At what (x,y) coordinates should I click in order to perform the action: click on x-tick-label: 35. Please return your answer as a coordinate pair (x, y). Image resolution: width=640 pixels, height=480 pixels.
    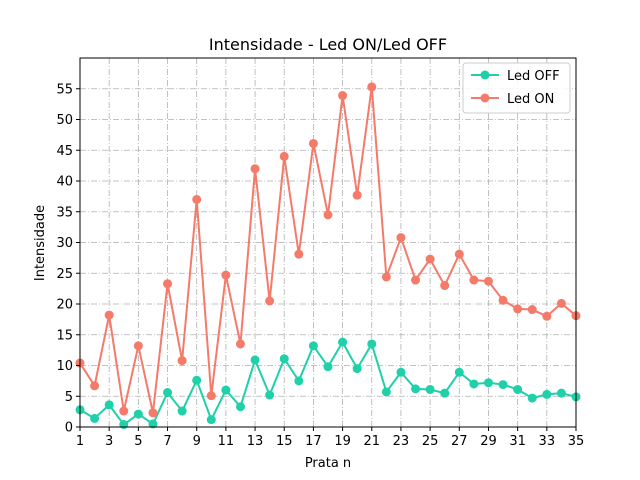
    Looking at the image, I should click on (576, 441).